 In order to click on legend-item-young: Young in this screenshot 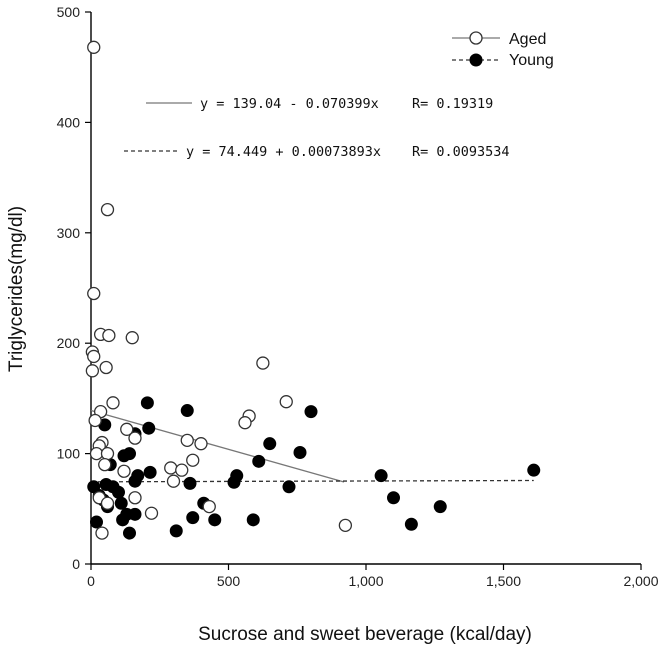, I will do `click(503, 60)`.